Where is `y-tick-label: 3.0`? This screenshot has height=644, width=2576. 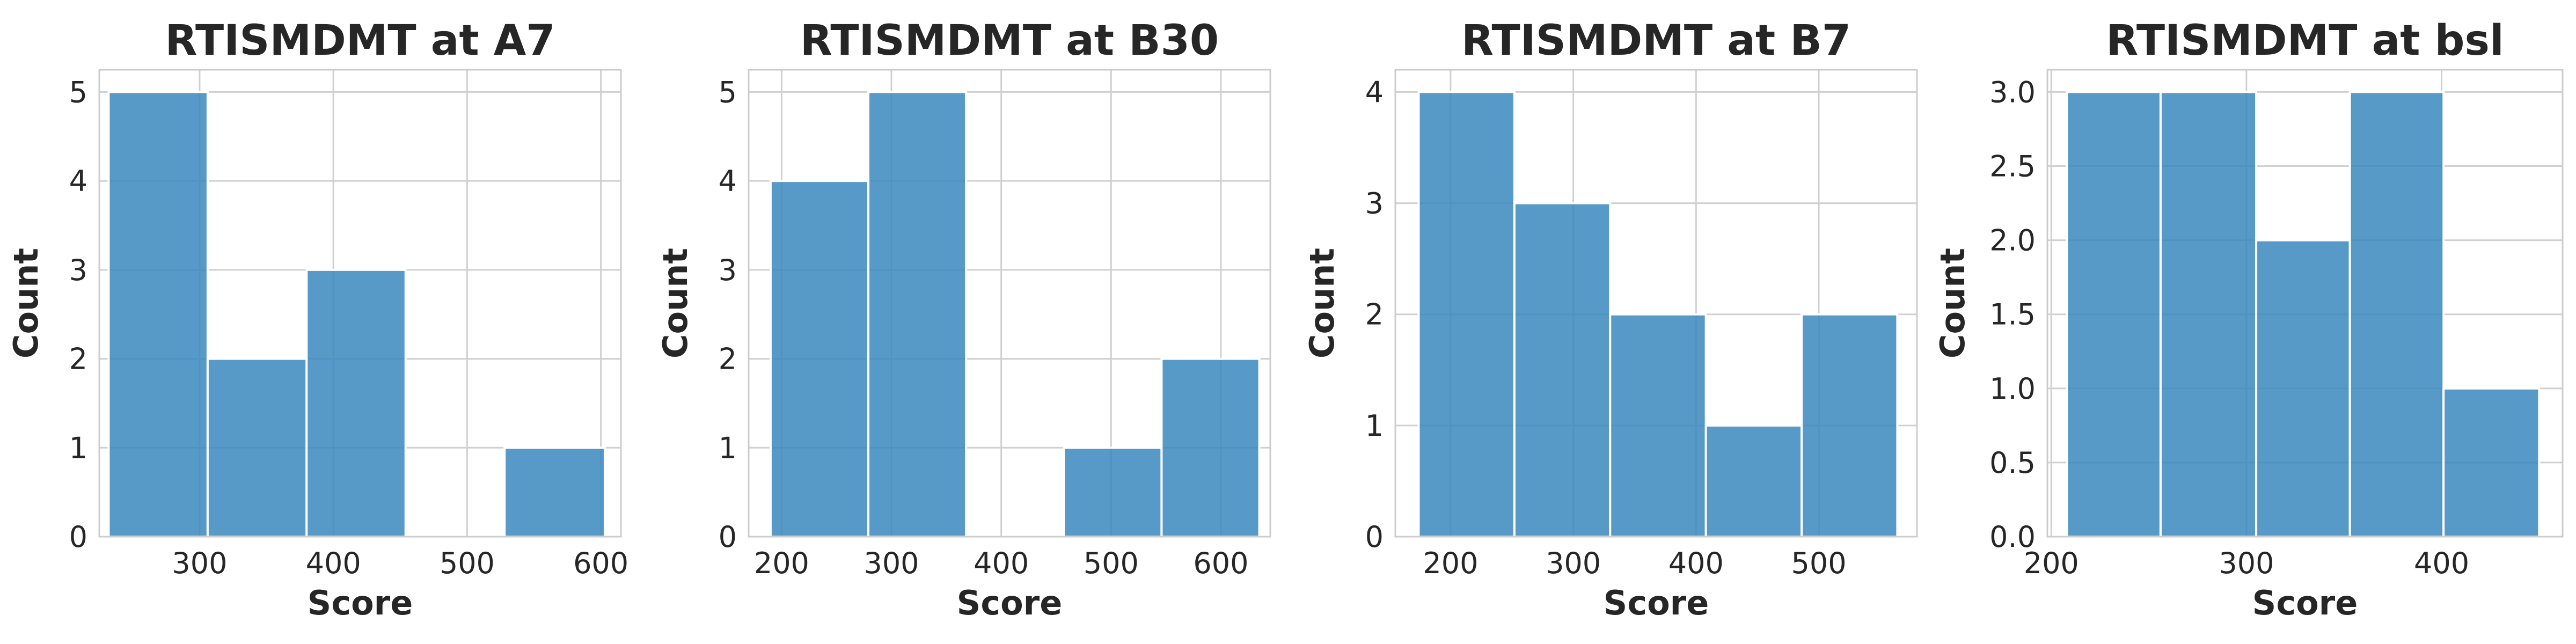
y-tick-label: 3.0 is located at coordinates (2012, 92).